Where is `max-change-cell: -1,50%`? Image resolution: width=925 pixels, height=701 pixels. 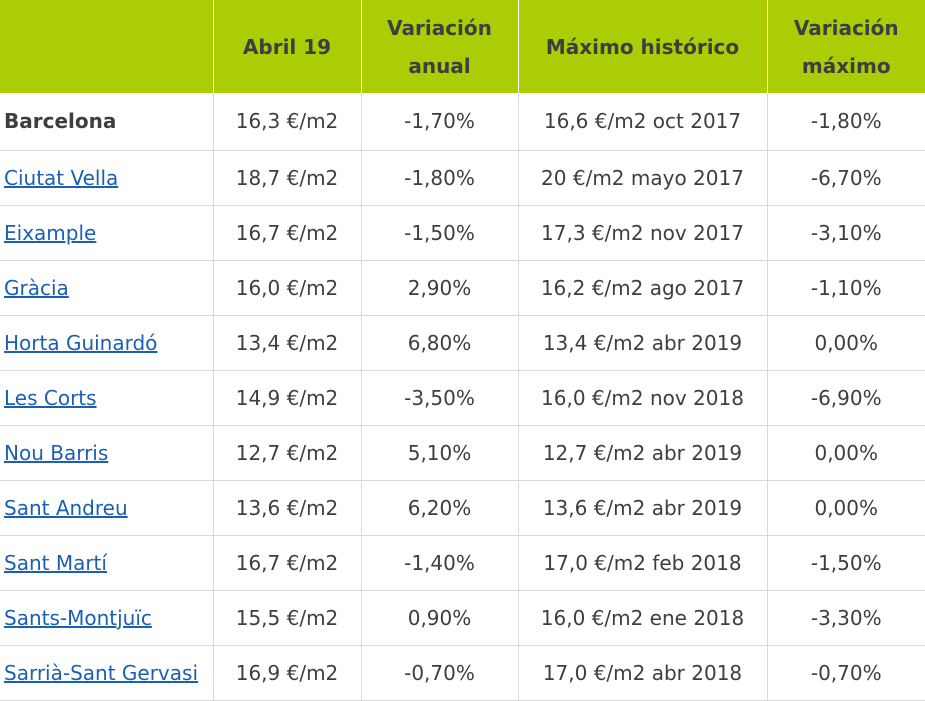
max-change-cell: -1,50% is located at coordinates (845, 563).